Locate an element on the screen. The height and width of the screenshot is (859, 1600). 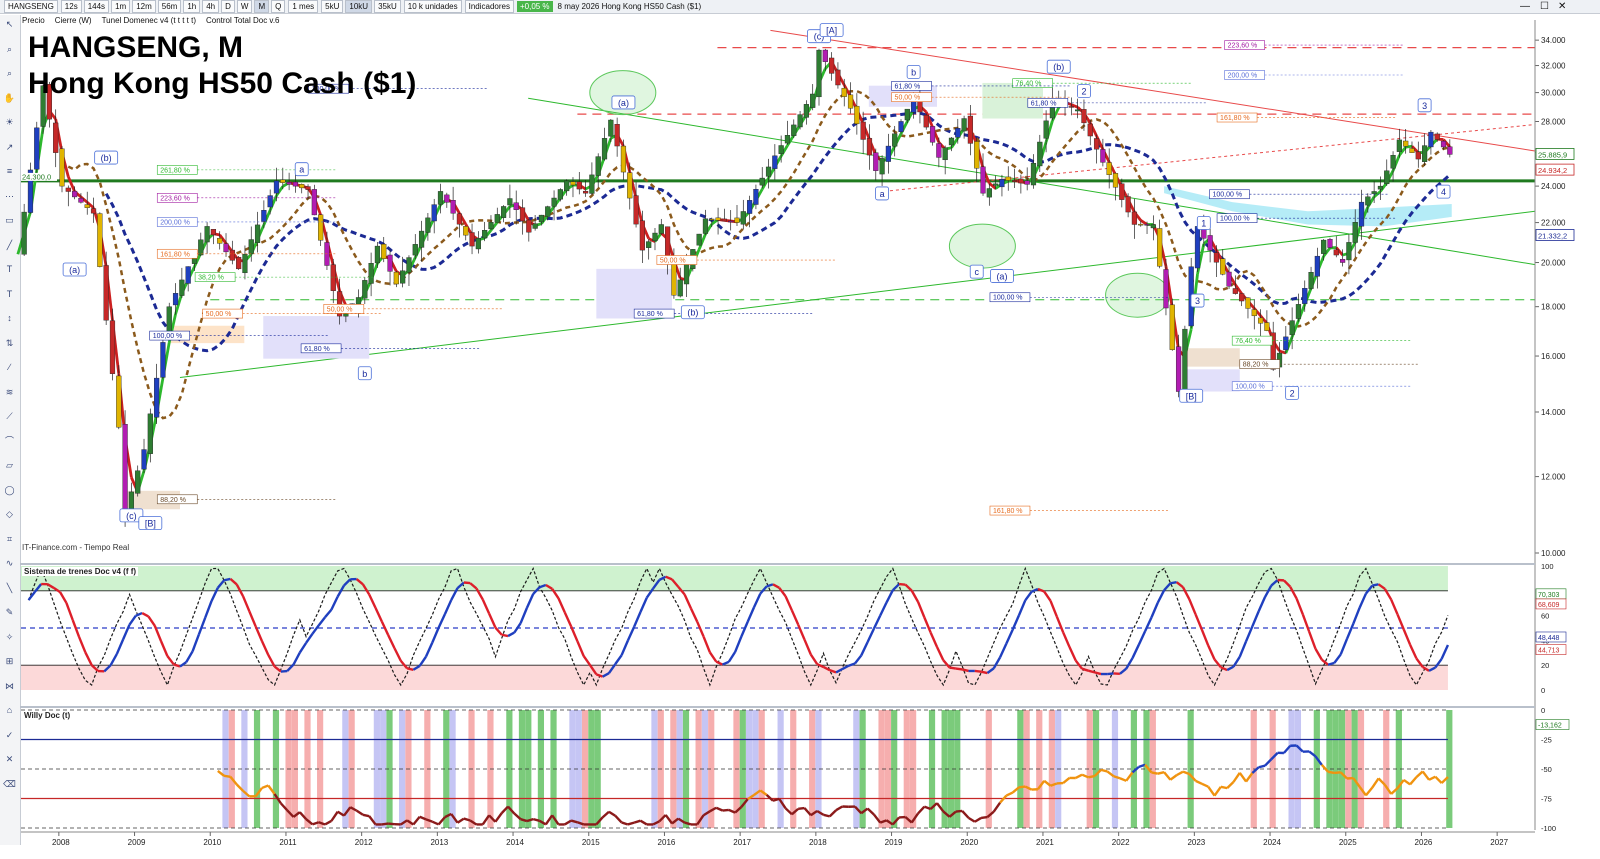
maximize-icon: ☐ is located at coordinates (1544, 6).